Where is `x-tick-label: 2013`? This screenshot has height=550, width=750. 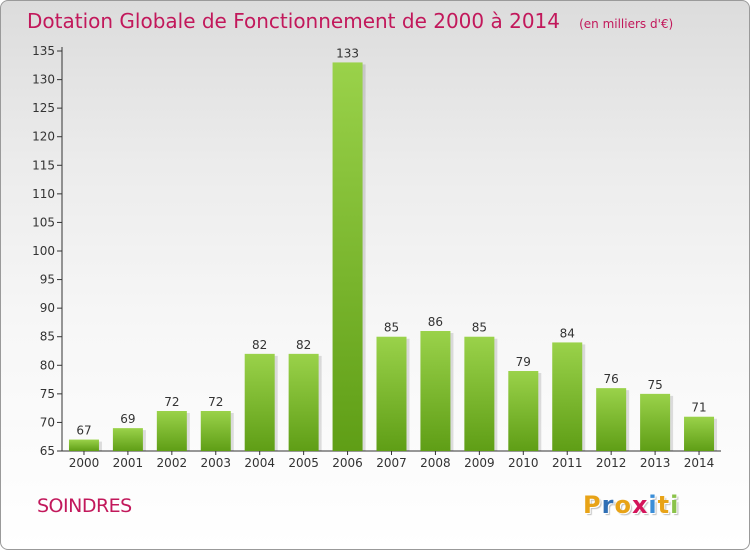 x-tick-label: 2013 is located at coordinates (655, 463).